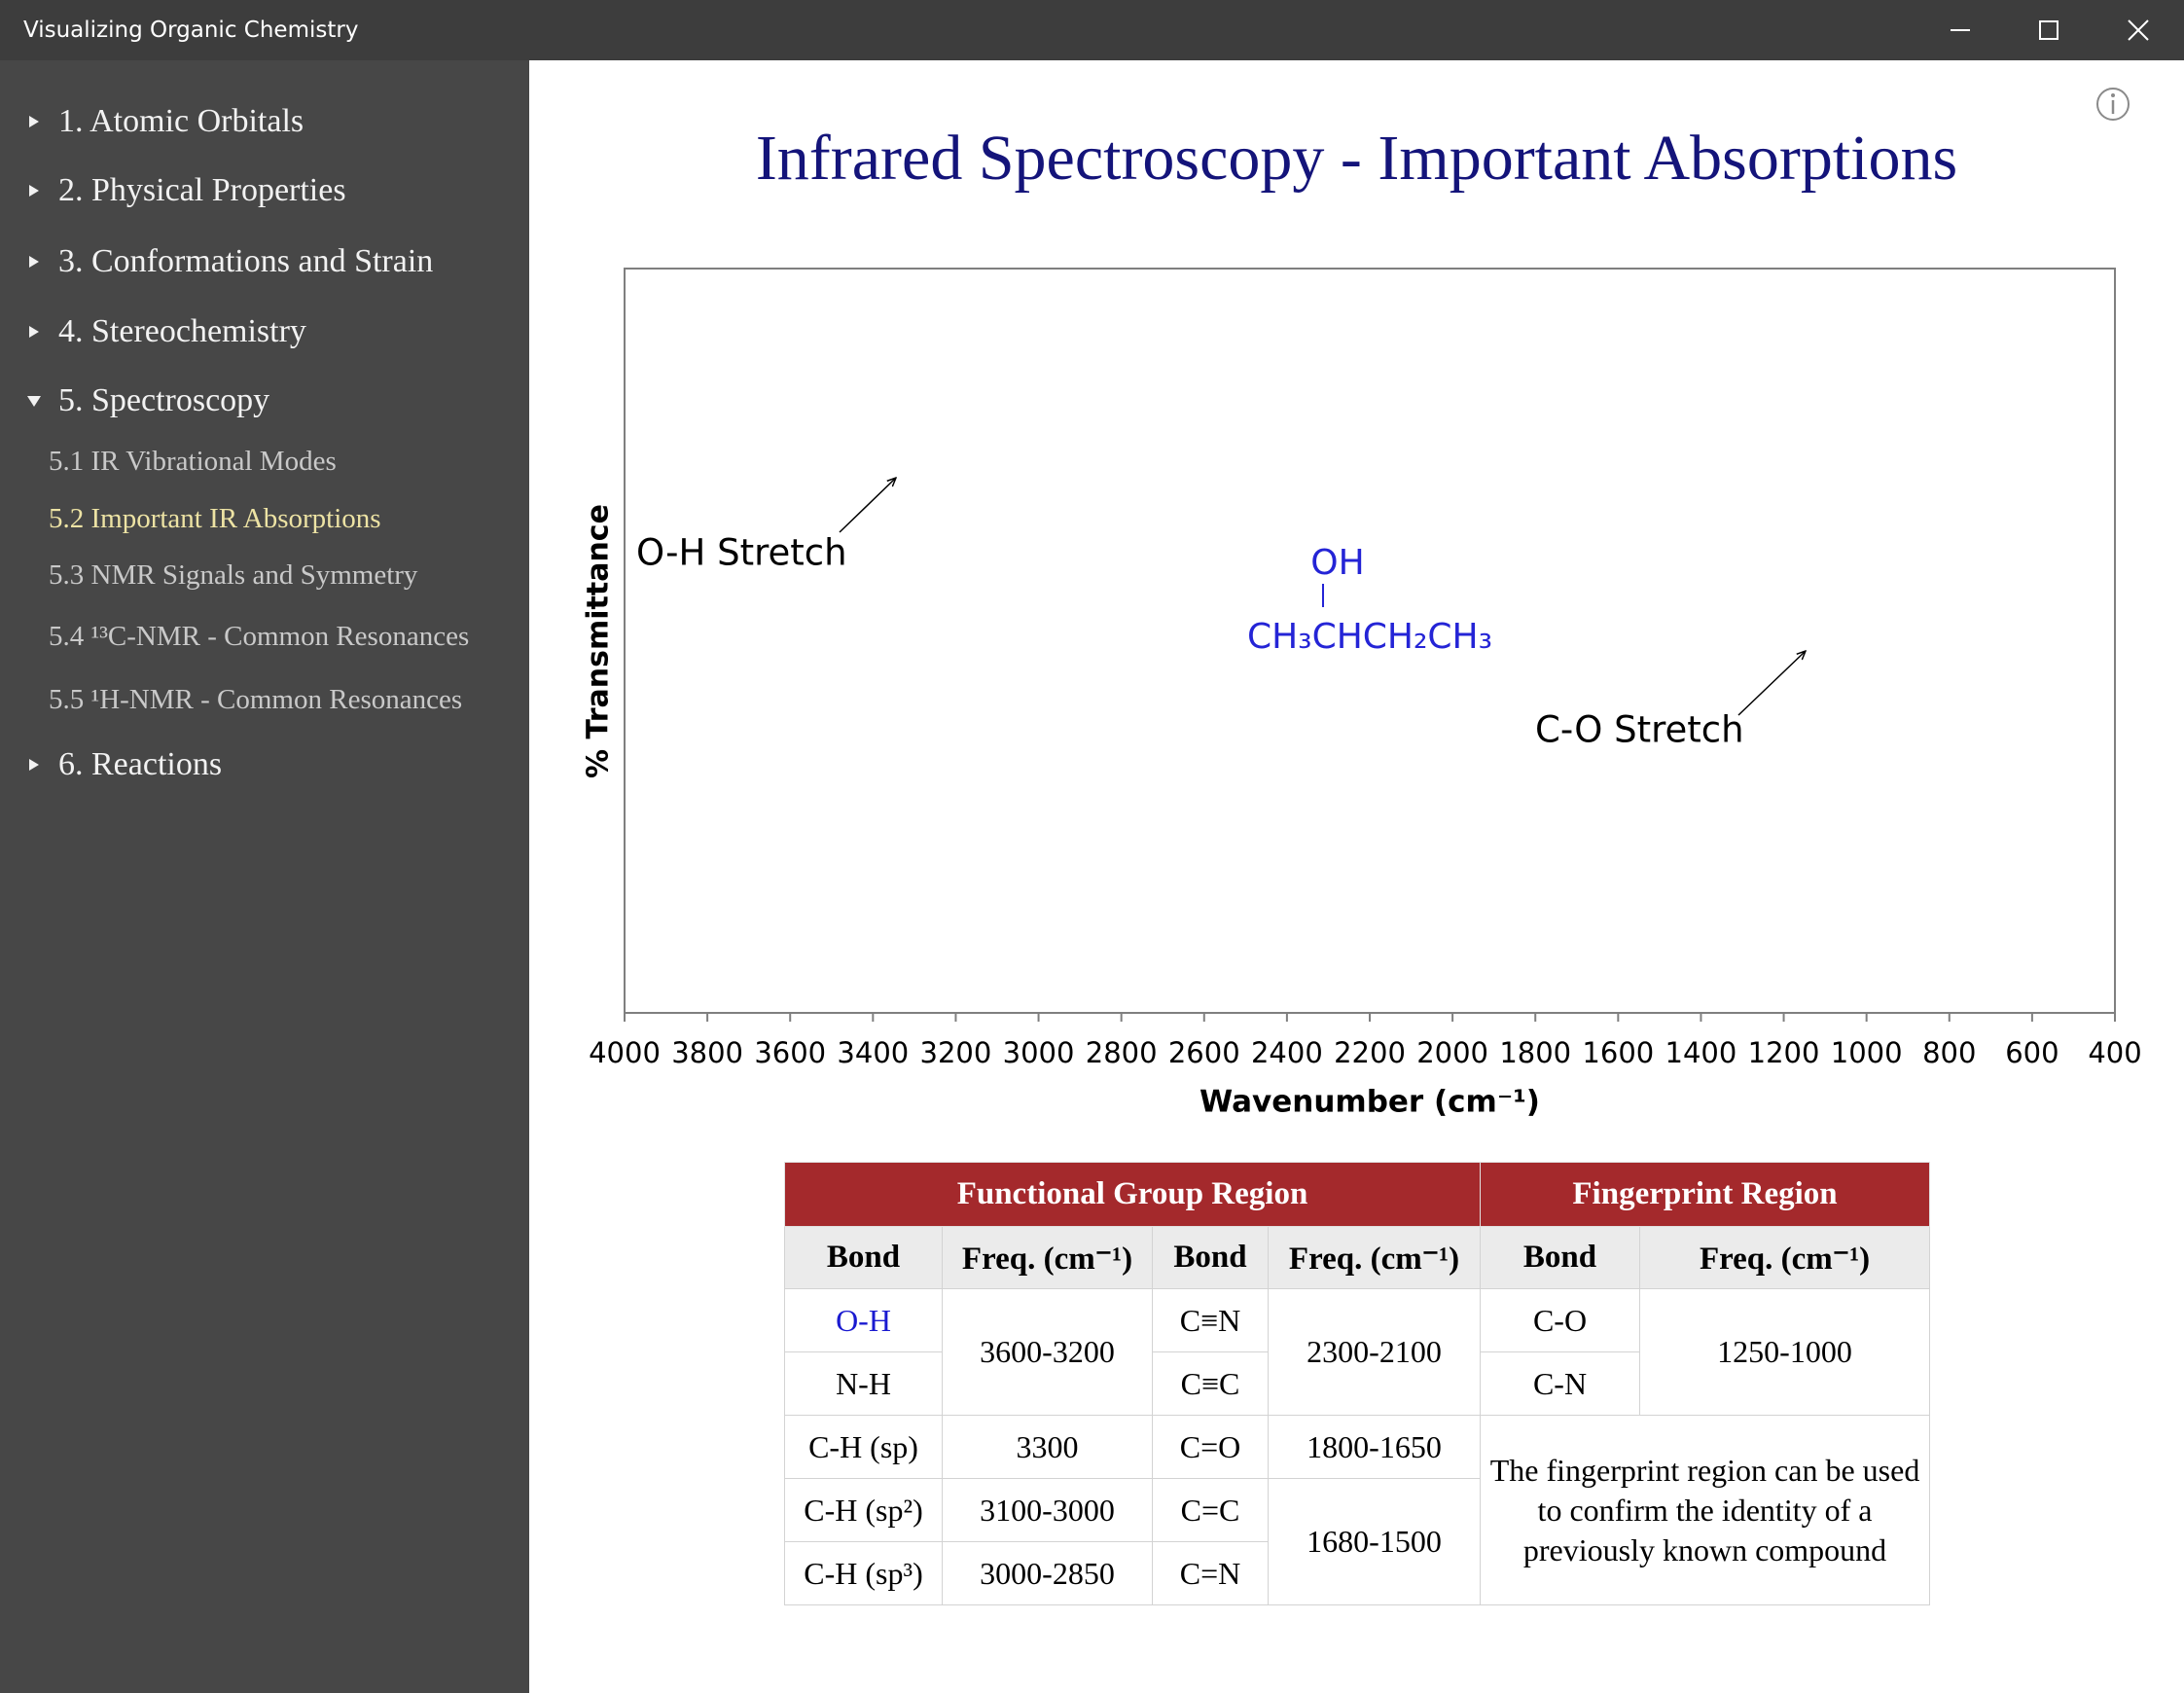  Describe the element at coordinates (1374, 1447) in the screenshot. I see `table-cell: 1800-1650` at that location.